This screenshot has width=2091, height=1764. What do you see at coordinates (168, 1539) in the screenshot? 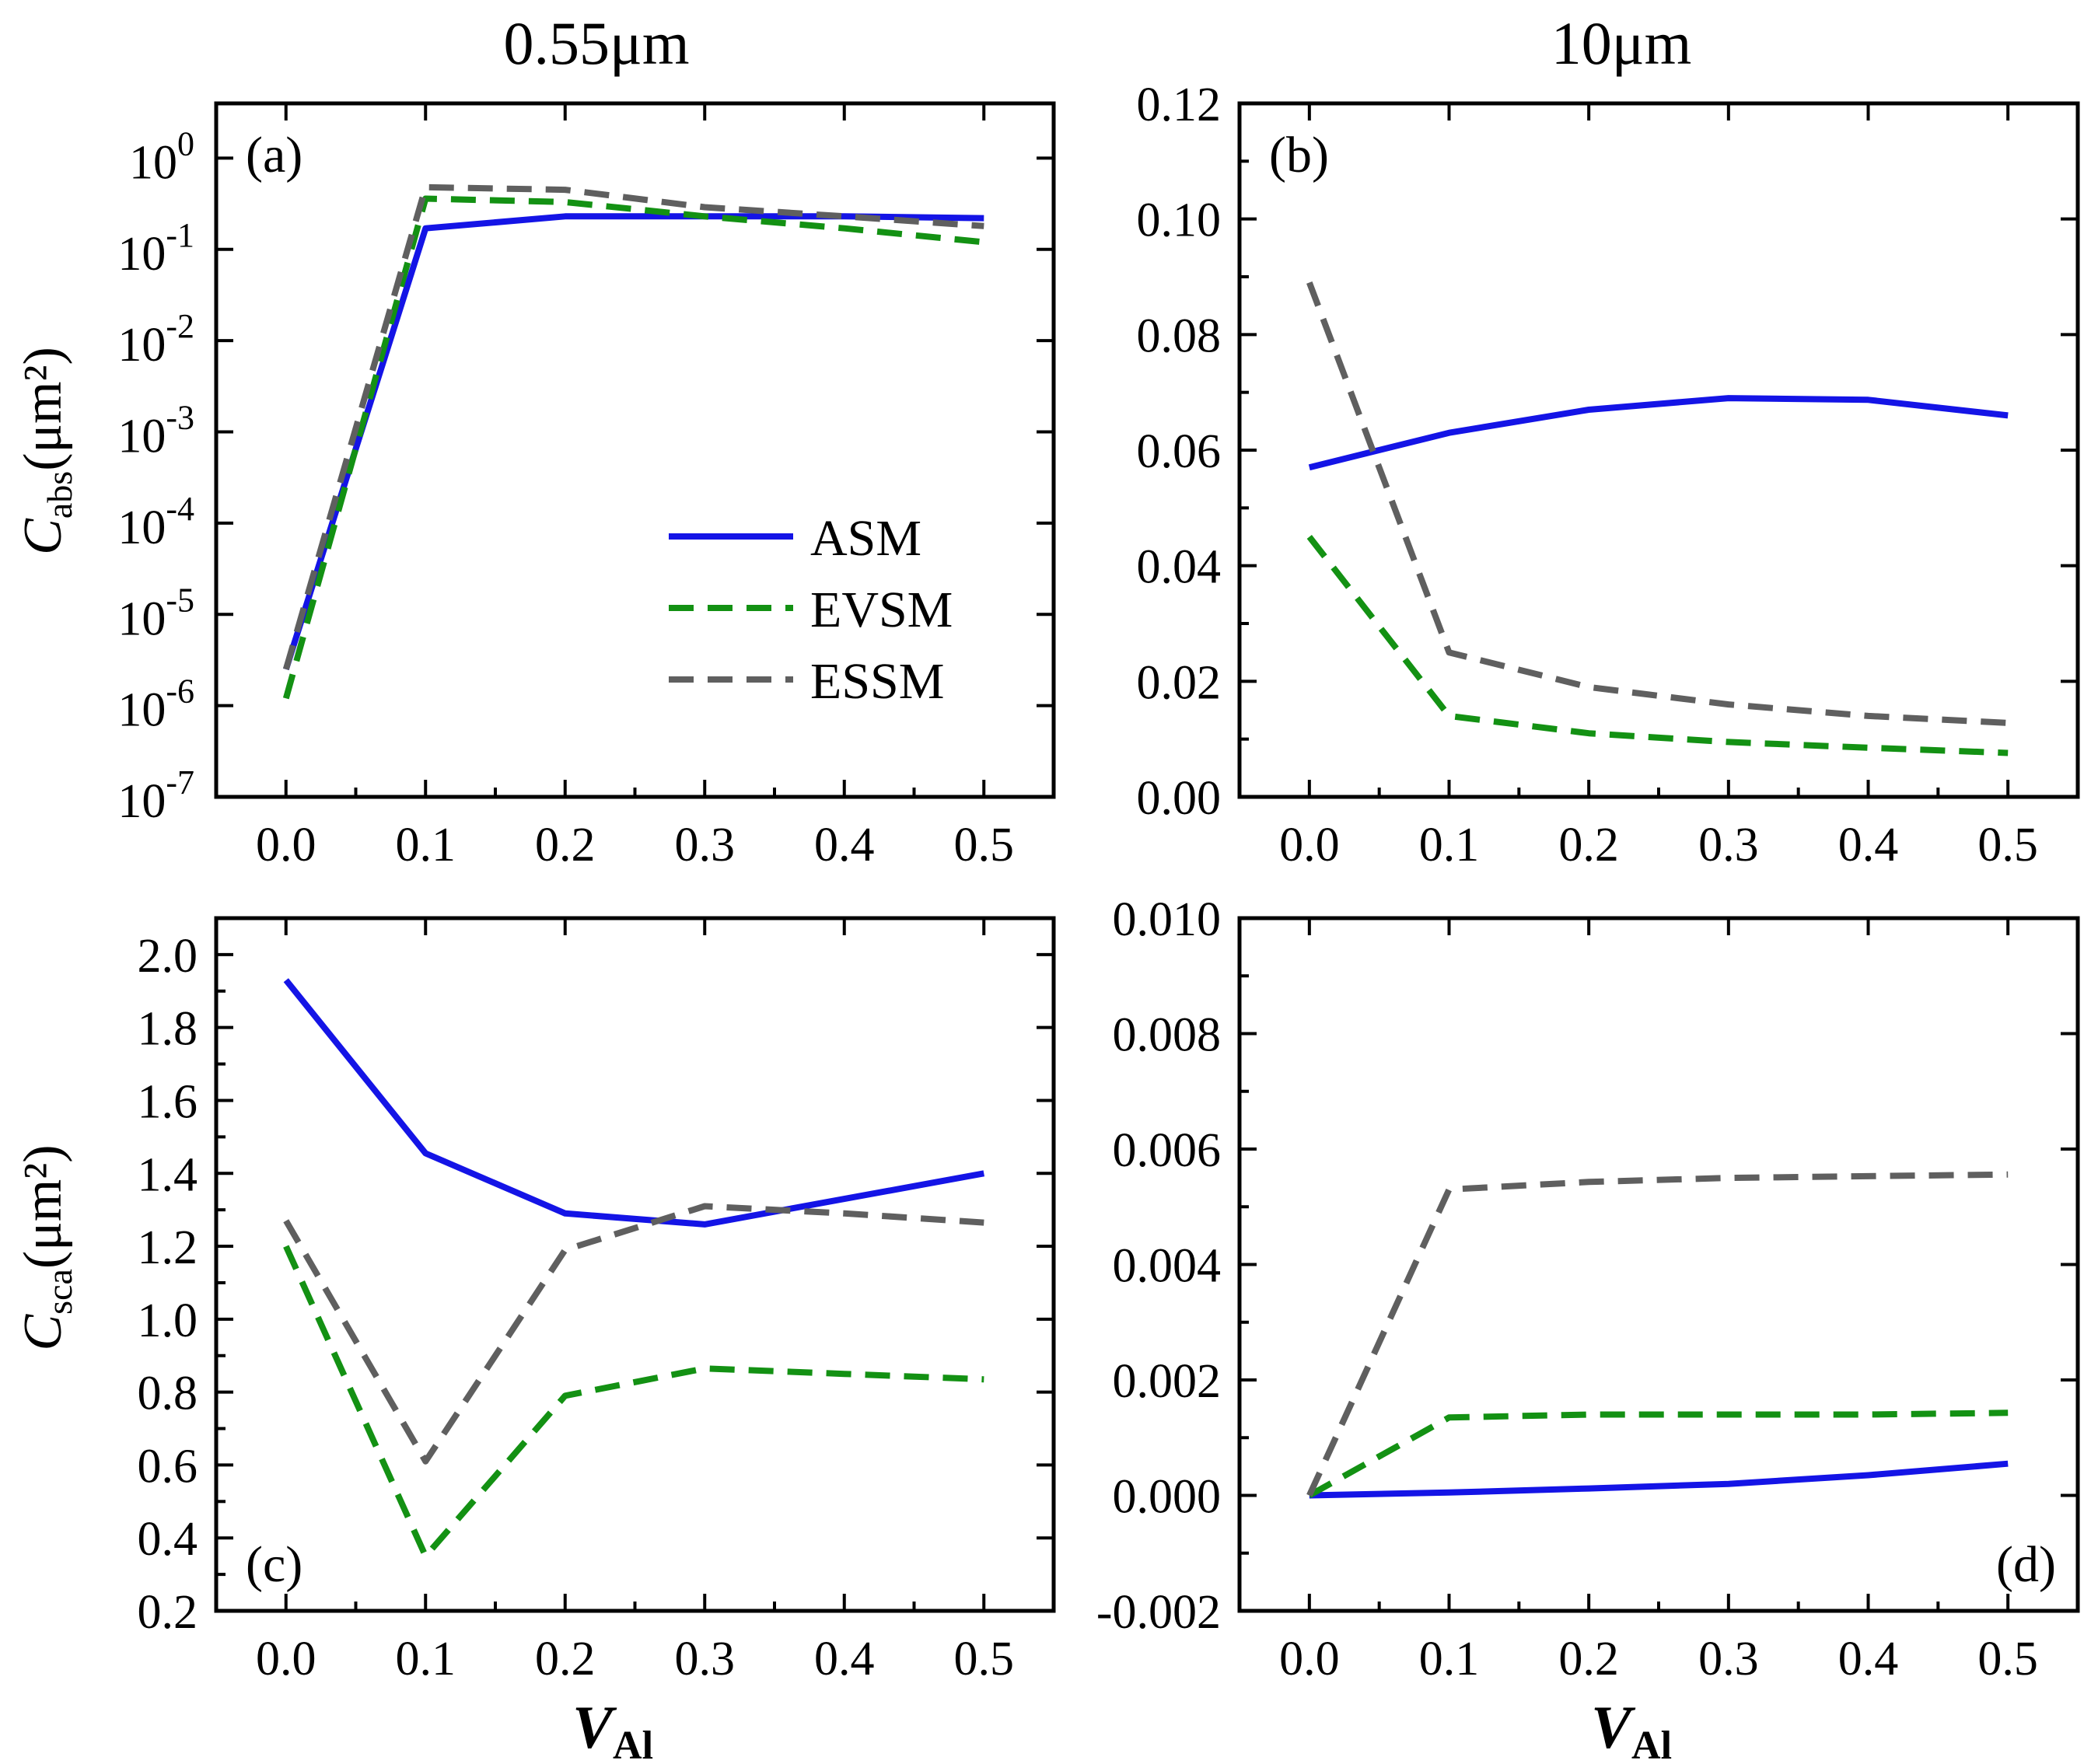
I see `y-tick-label: 0.4` at bounding box center [168, 1539].